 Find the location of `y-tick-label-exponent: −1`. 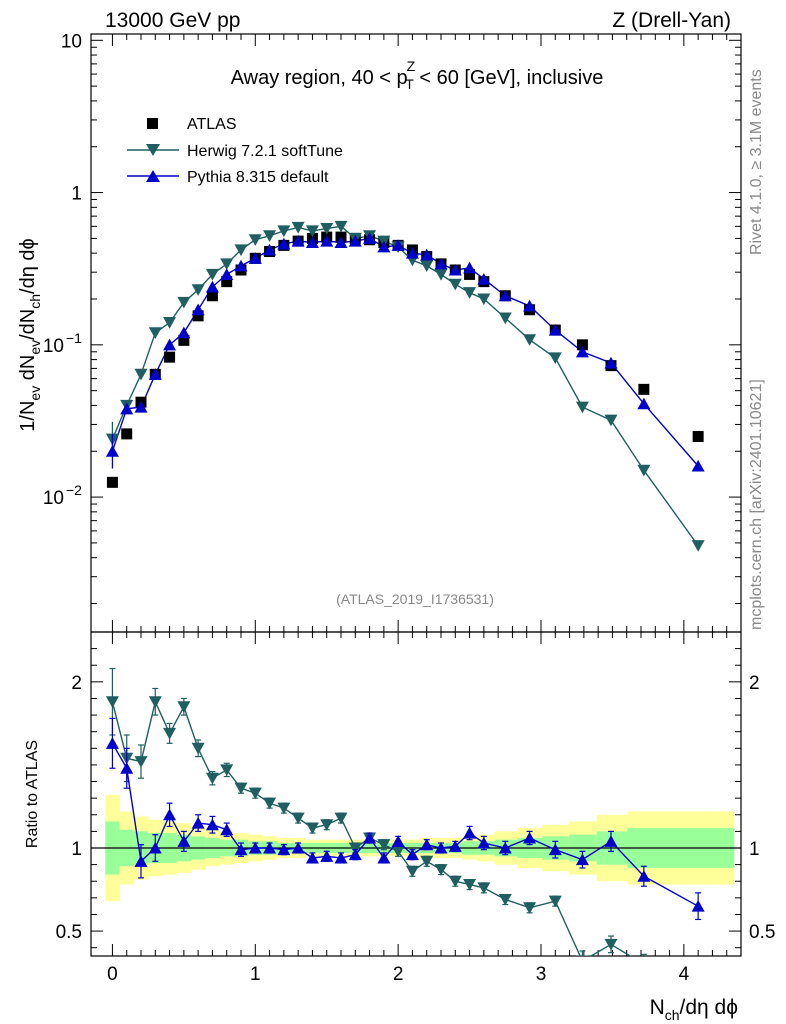

y-tick-label-exponent: −1 is located at coordinates (74, 338).